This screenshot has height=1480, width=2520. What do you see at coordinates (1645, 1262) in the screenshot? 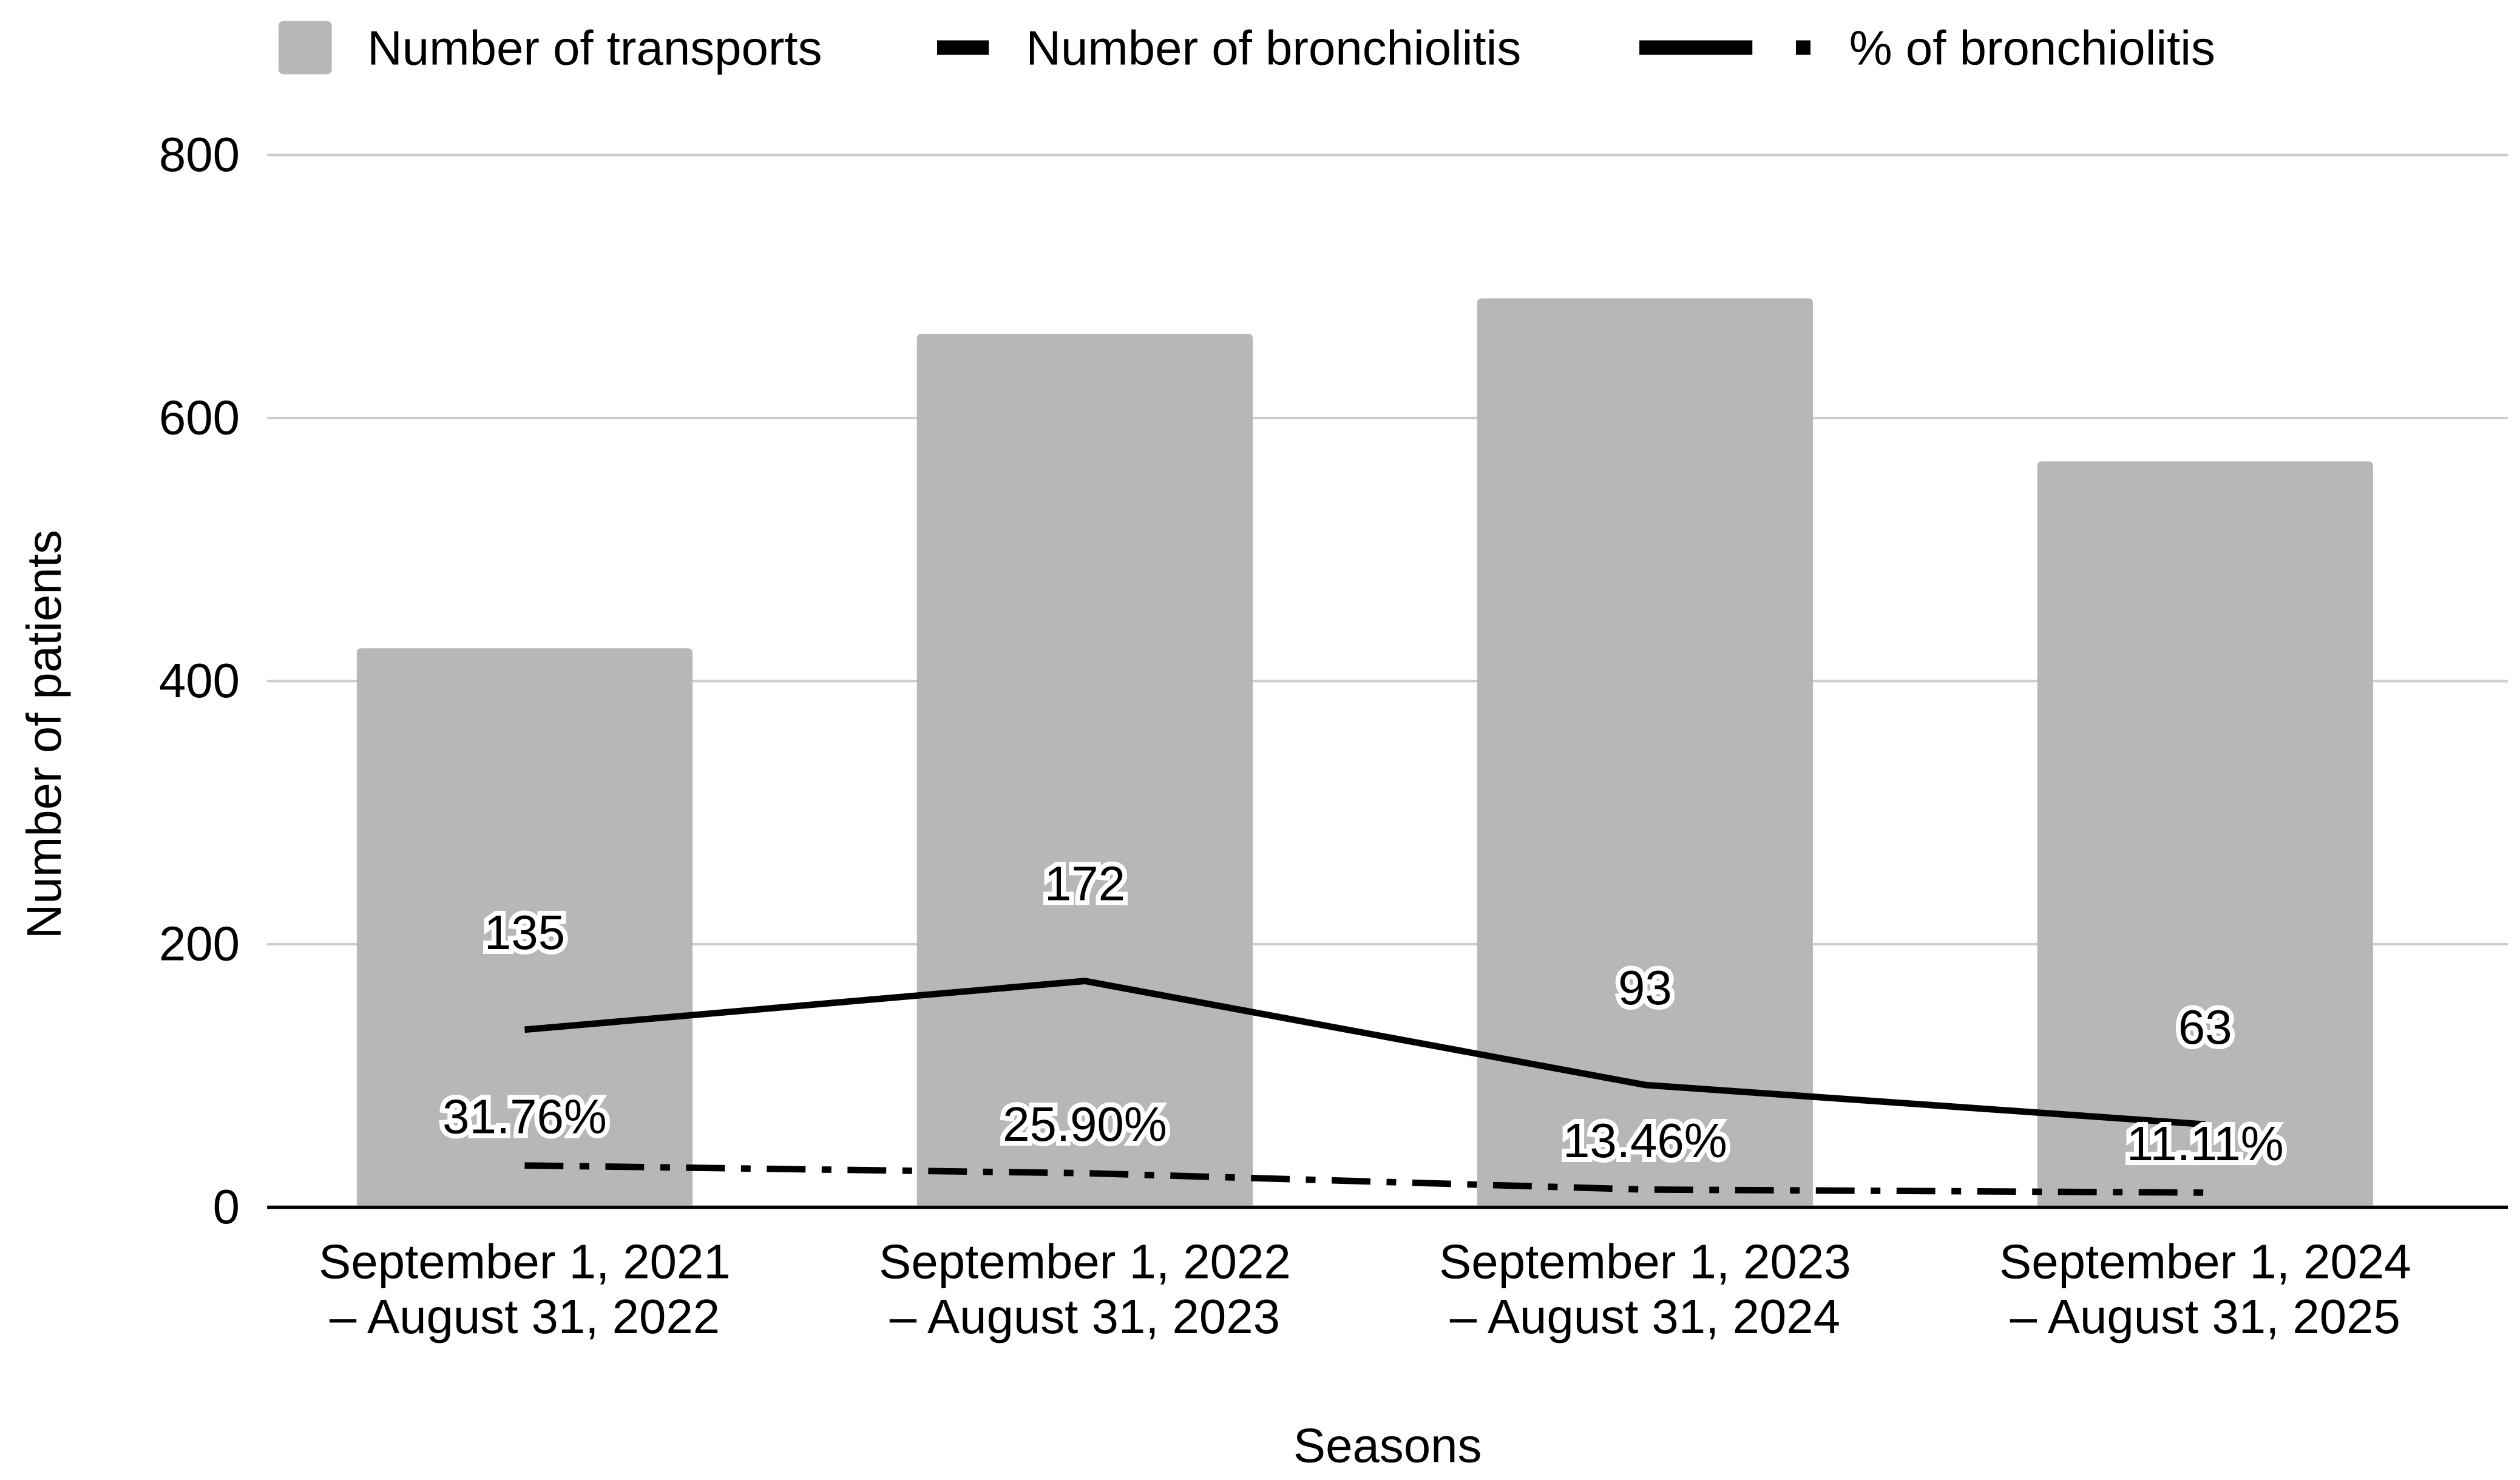
I see `x-tick-label: September 1, 2023` at bounding box center [1645, 1262].